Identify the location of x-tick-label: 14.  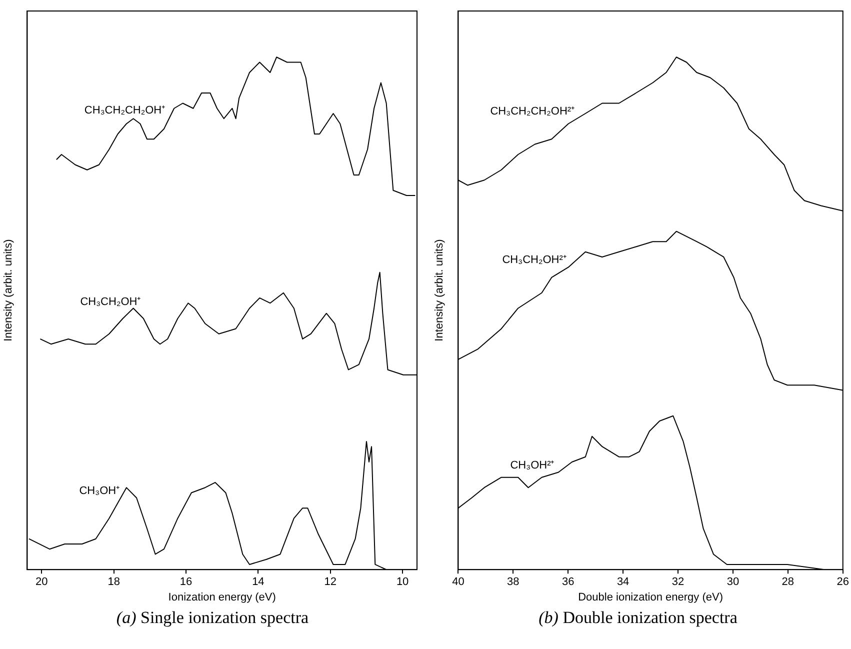
(258, 582).